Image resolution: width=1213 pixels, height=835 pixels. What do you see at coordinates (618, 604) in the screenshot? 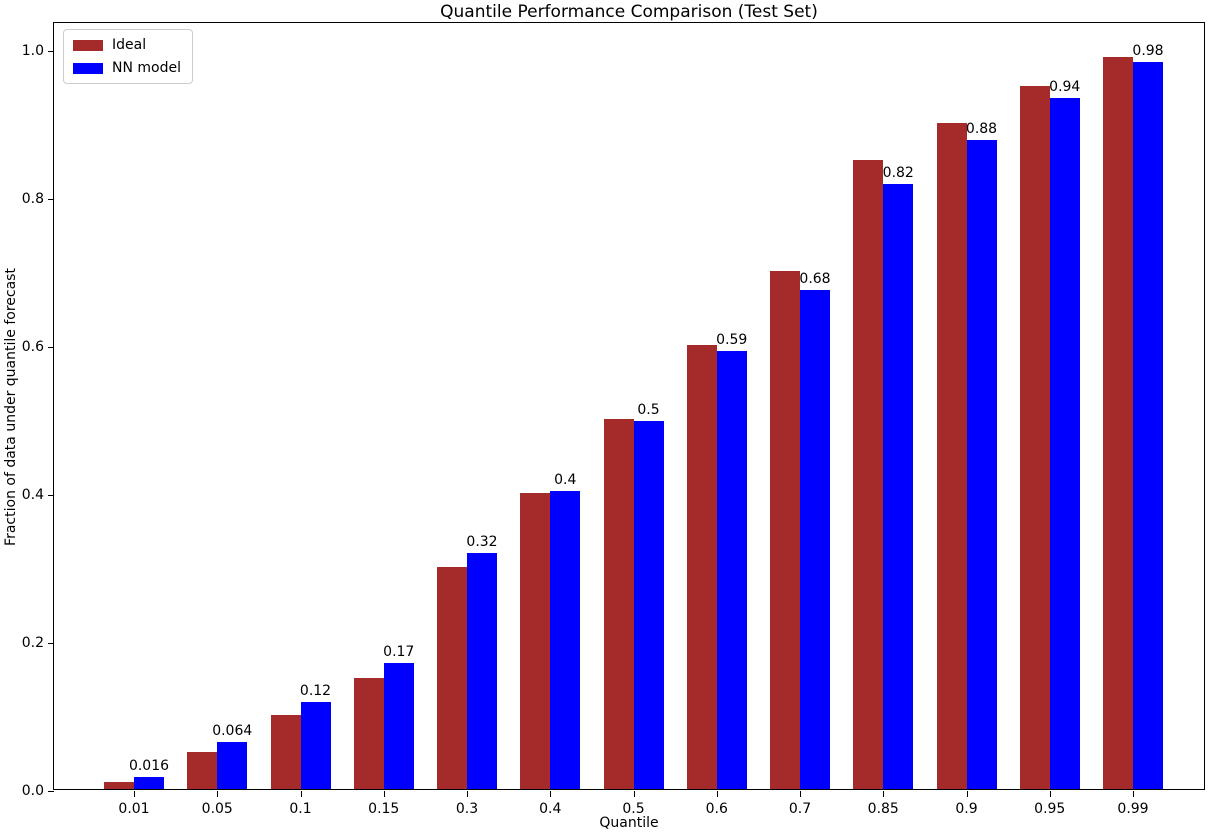
I see `bar-ideal-0.5` at bounding box center [618, 604].